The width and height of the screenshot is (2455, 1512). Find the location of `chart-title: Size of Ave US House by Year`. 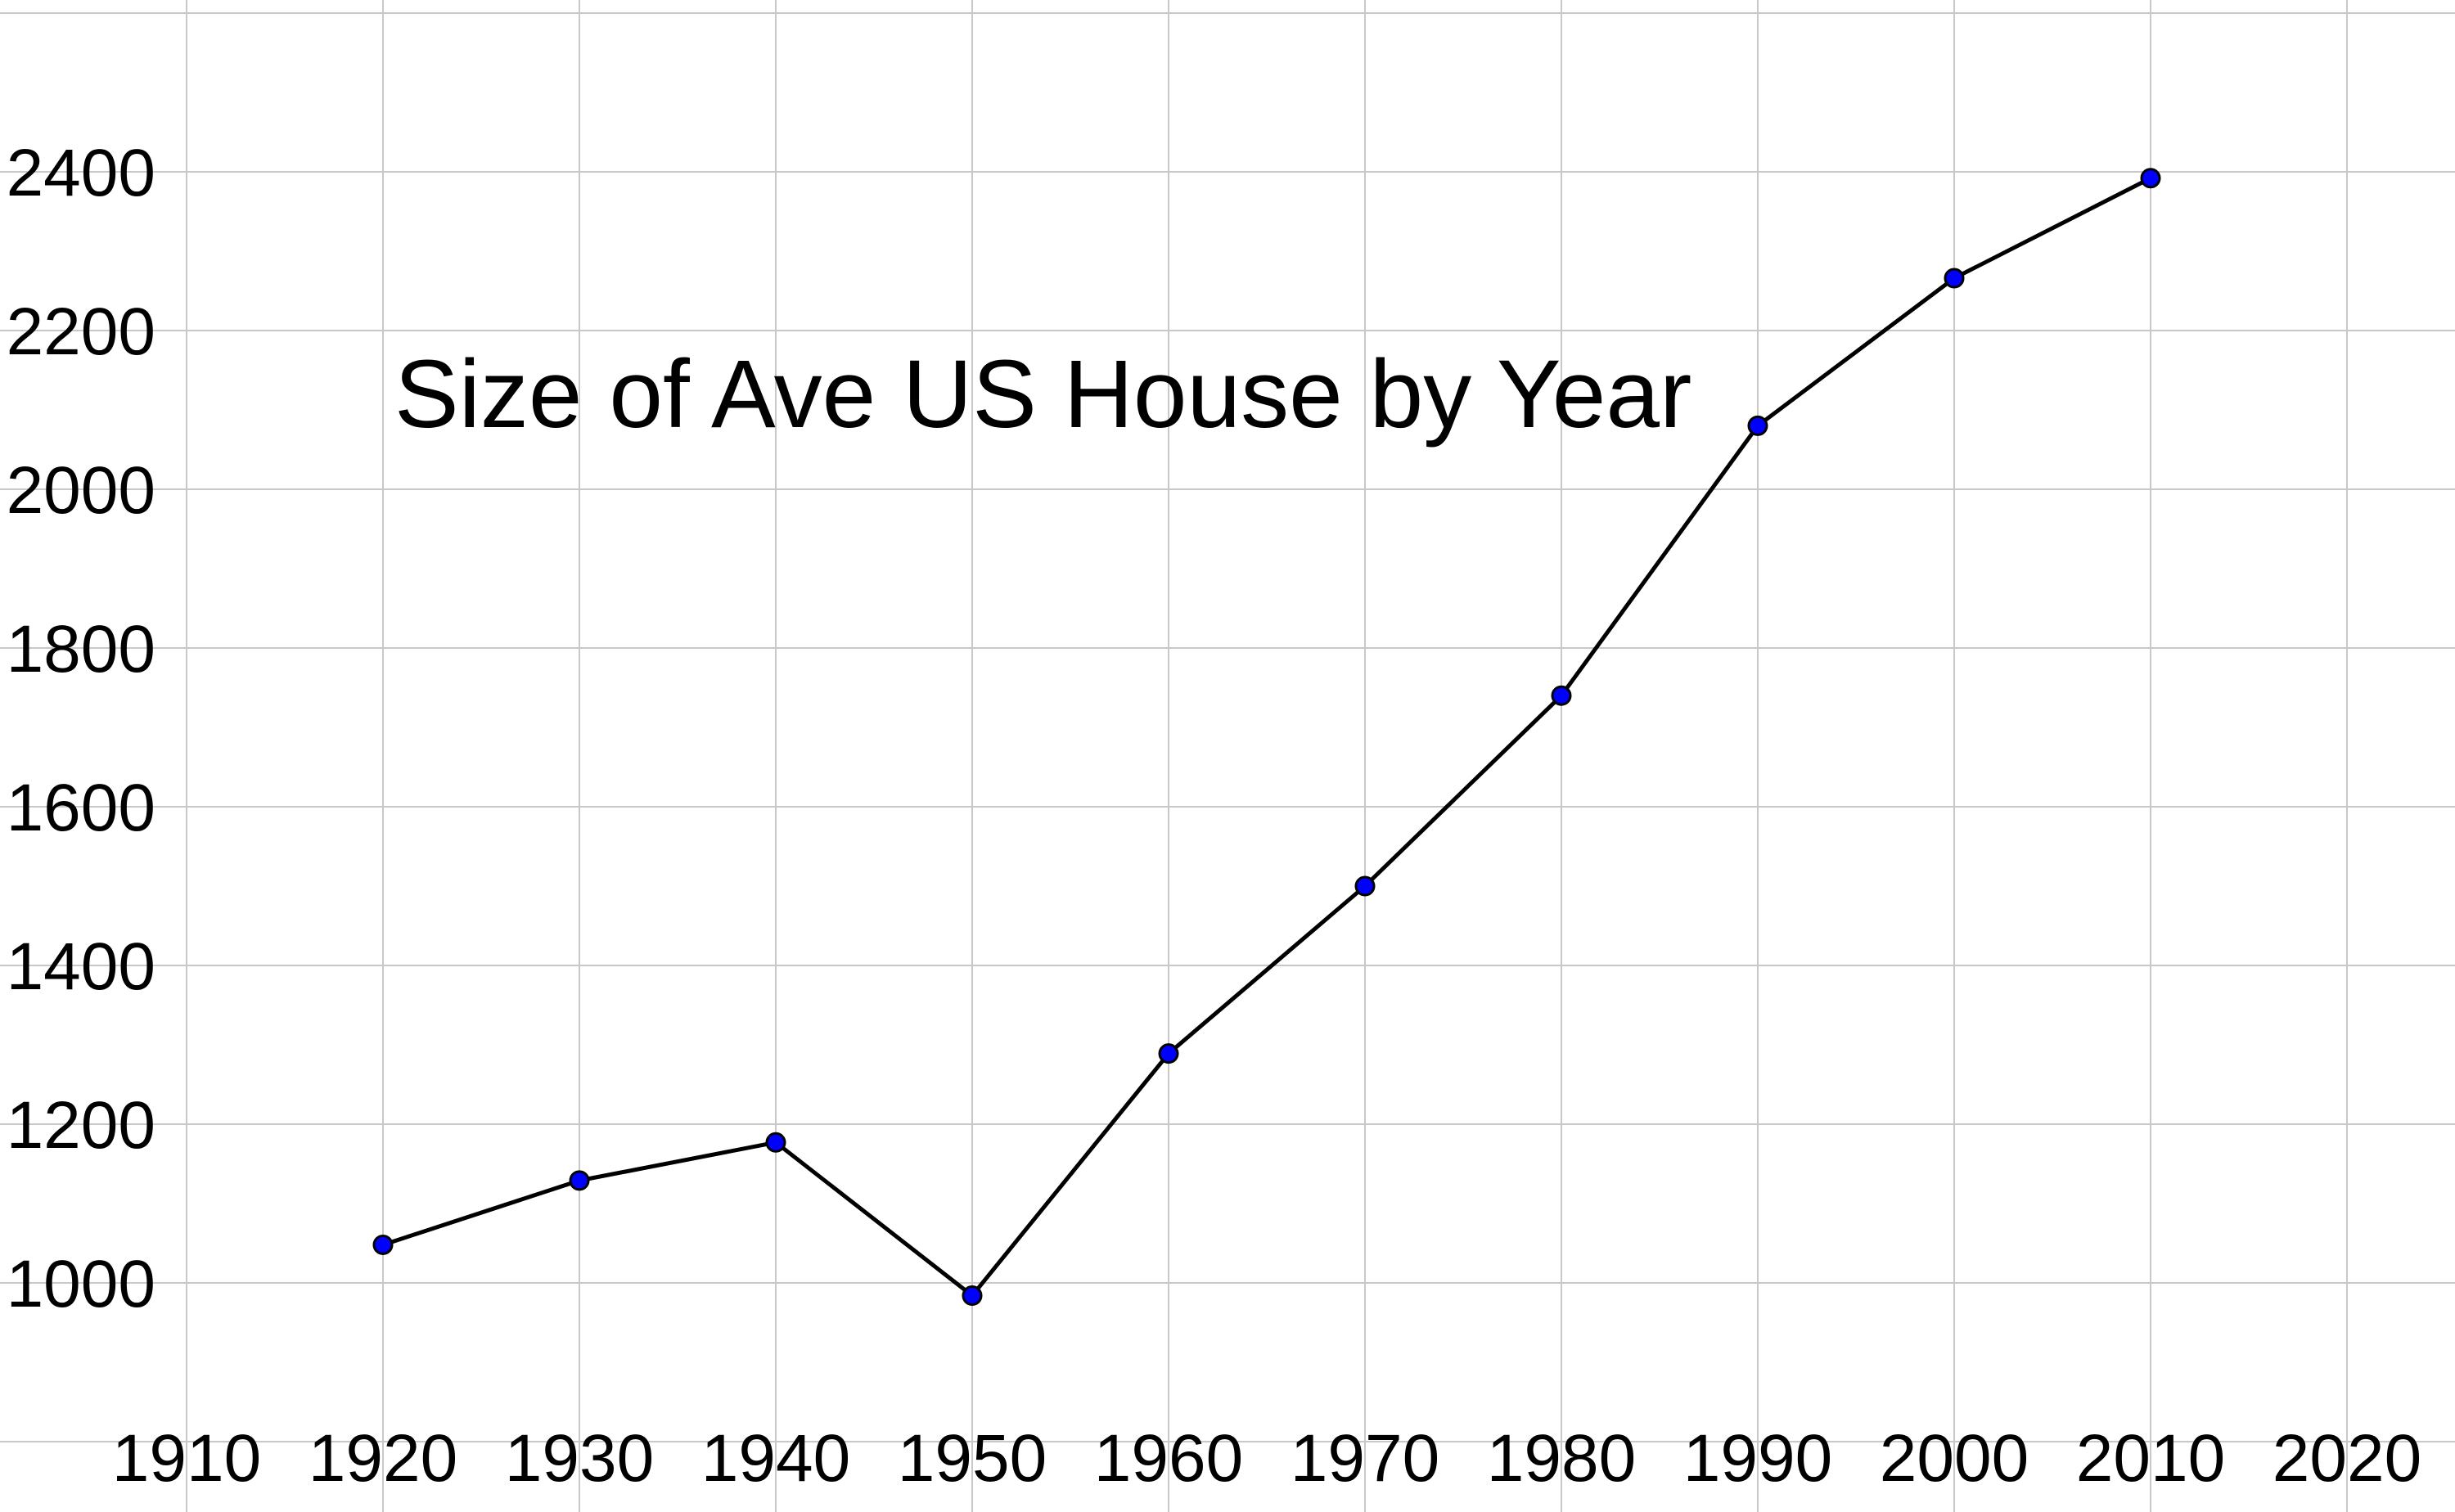

chart-title: Size of Ave US House by Year is located at coordinates (1042, 394).